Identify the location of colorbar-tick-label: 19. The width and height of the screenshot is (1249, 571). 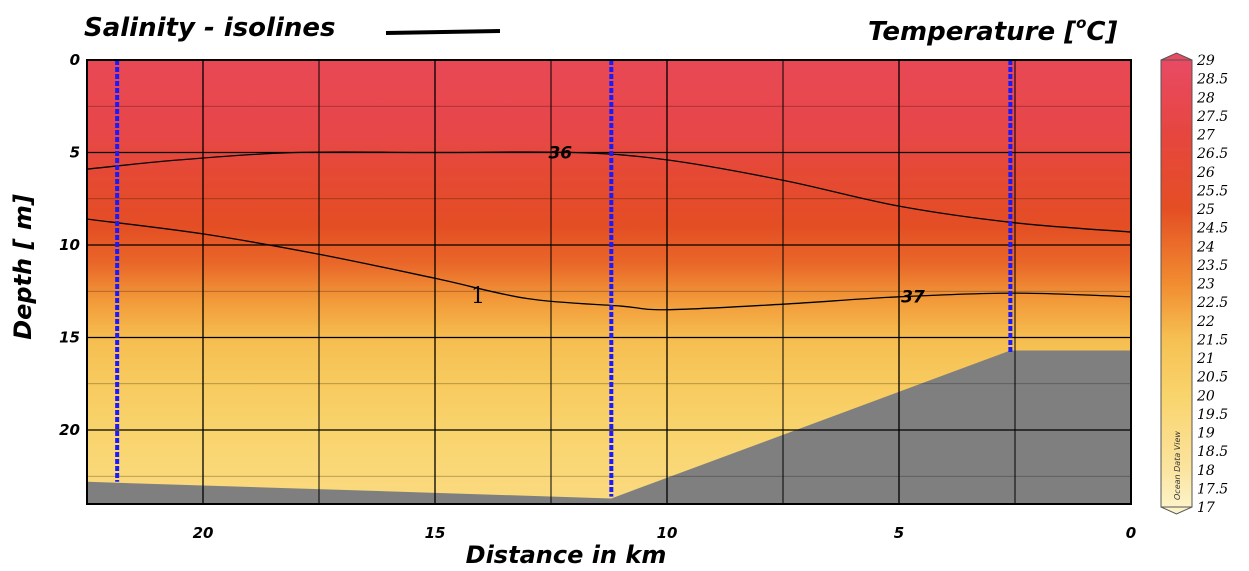
(1206, 434).